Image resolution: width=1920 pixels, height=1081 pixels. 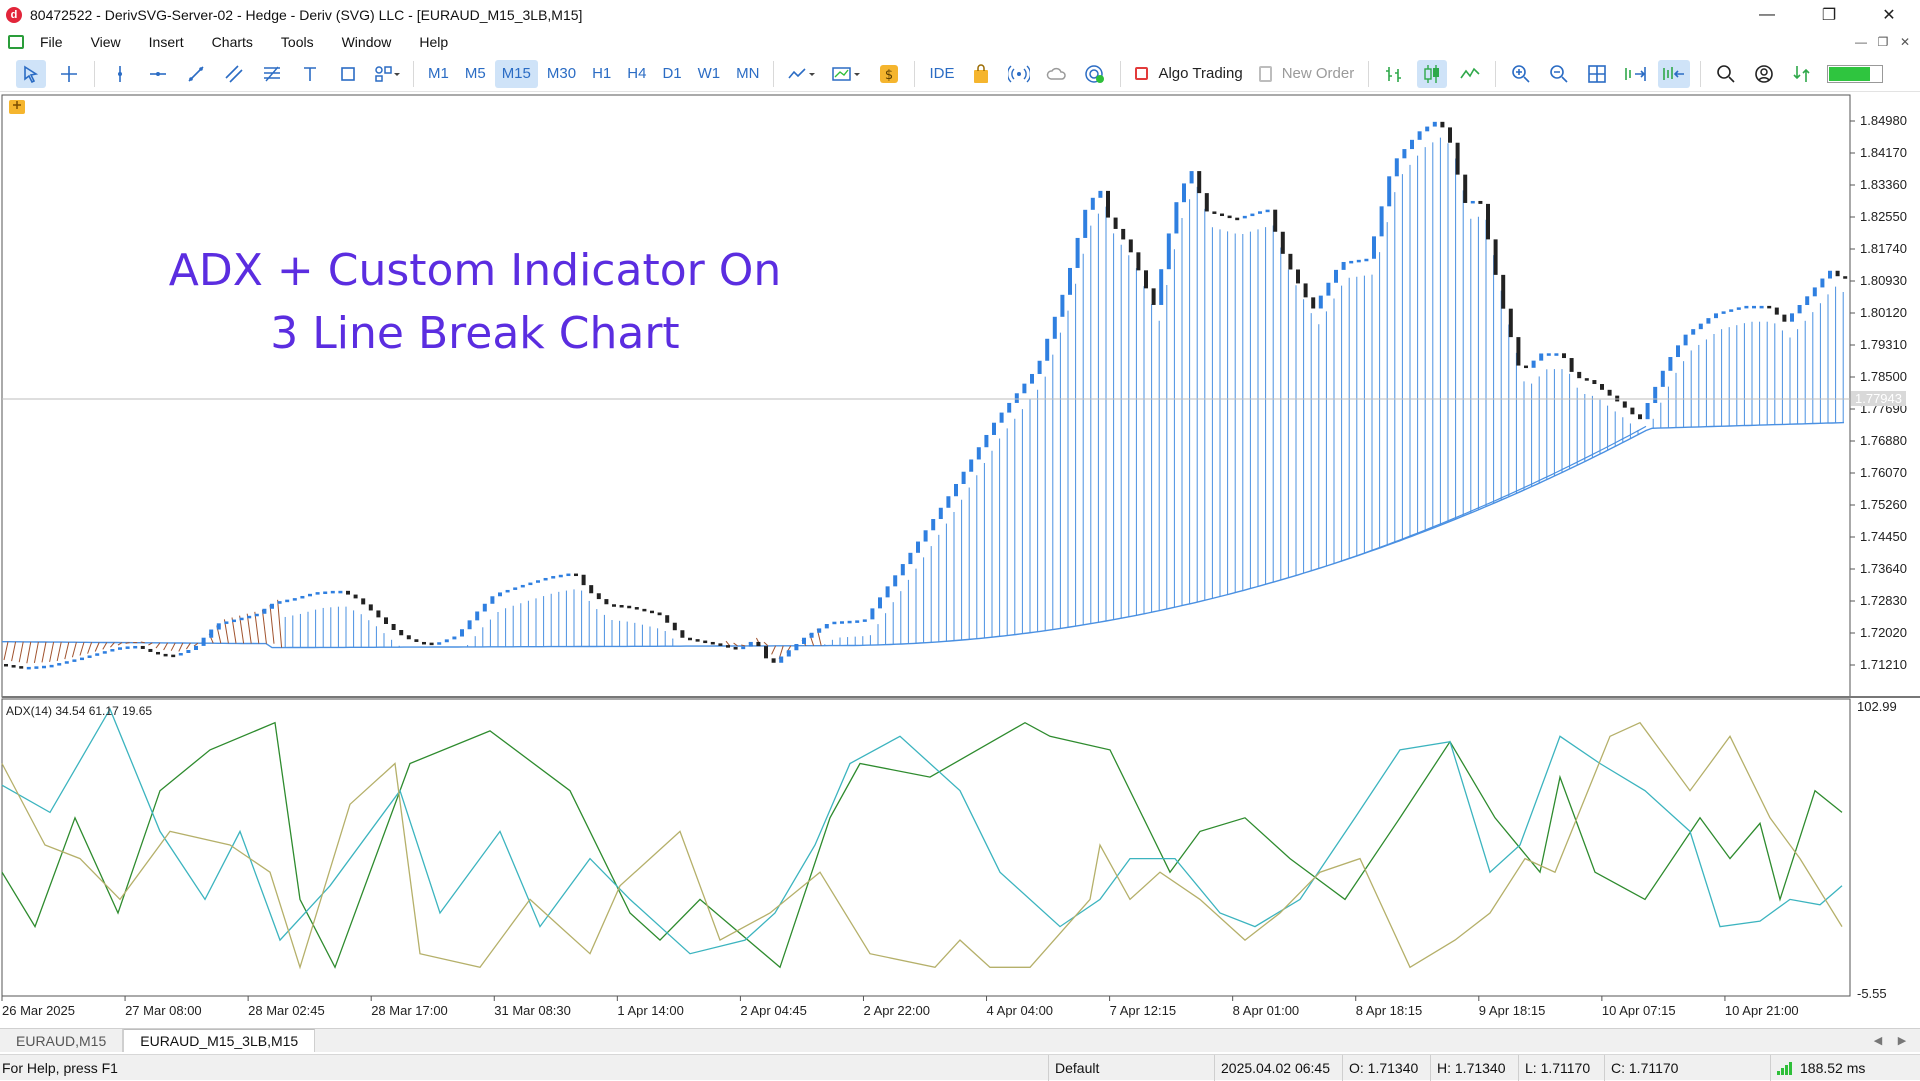 I want to click on candlestick-chart-button, so click(x=1432, y=74).